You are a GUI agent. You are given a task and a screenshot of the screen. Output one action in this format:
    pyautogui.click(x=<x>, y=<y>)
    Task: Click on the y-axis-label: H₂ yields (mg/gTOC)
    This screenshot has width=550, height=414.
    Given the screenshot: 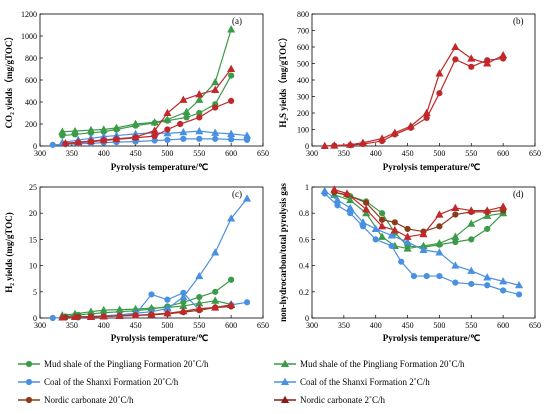 What is the action you would take?
    pyautogui.click(x=9, y=252)
    